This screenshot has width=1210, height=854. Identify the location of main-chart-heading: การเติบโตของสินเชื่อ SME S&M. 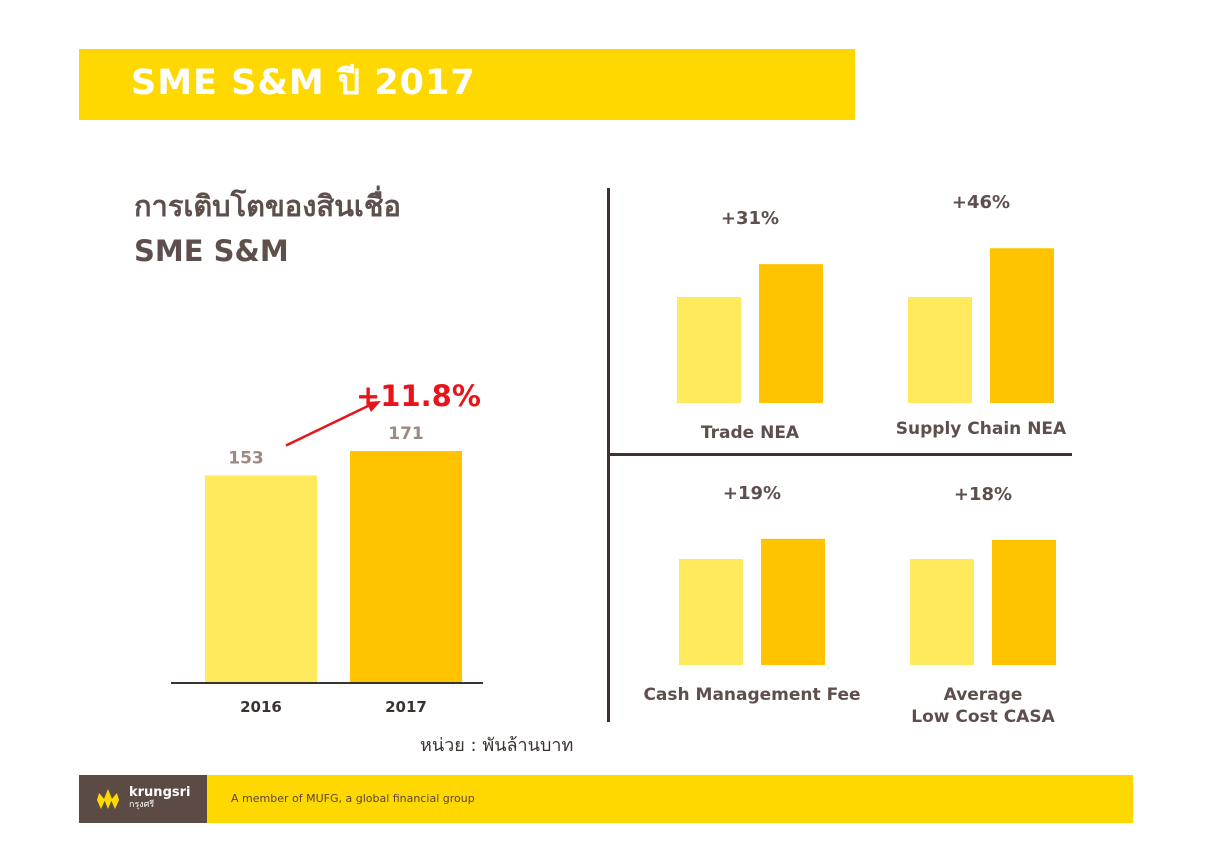
(267, 229).